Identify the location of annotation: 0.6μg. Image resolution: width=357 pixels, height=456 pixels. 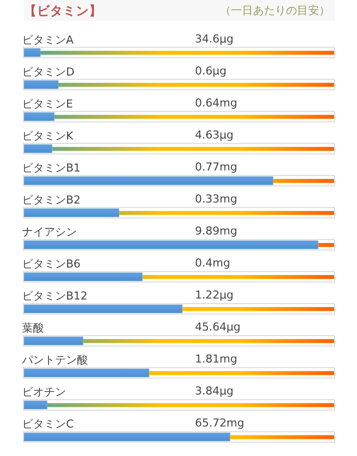
(210, 71).